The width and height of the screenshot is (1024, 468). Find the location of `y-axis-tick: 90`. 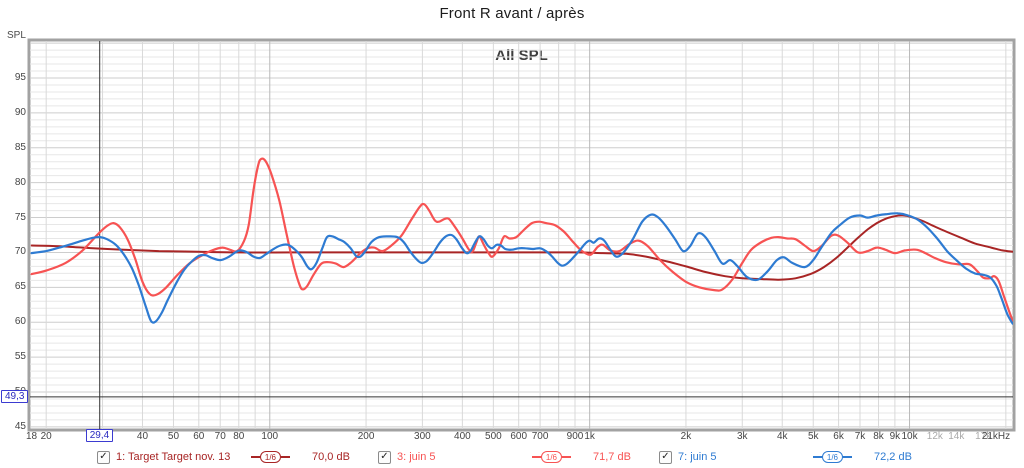

y-axis-tick: 90 is located at coordinates (20, 112).